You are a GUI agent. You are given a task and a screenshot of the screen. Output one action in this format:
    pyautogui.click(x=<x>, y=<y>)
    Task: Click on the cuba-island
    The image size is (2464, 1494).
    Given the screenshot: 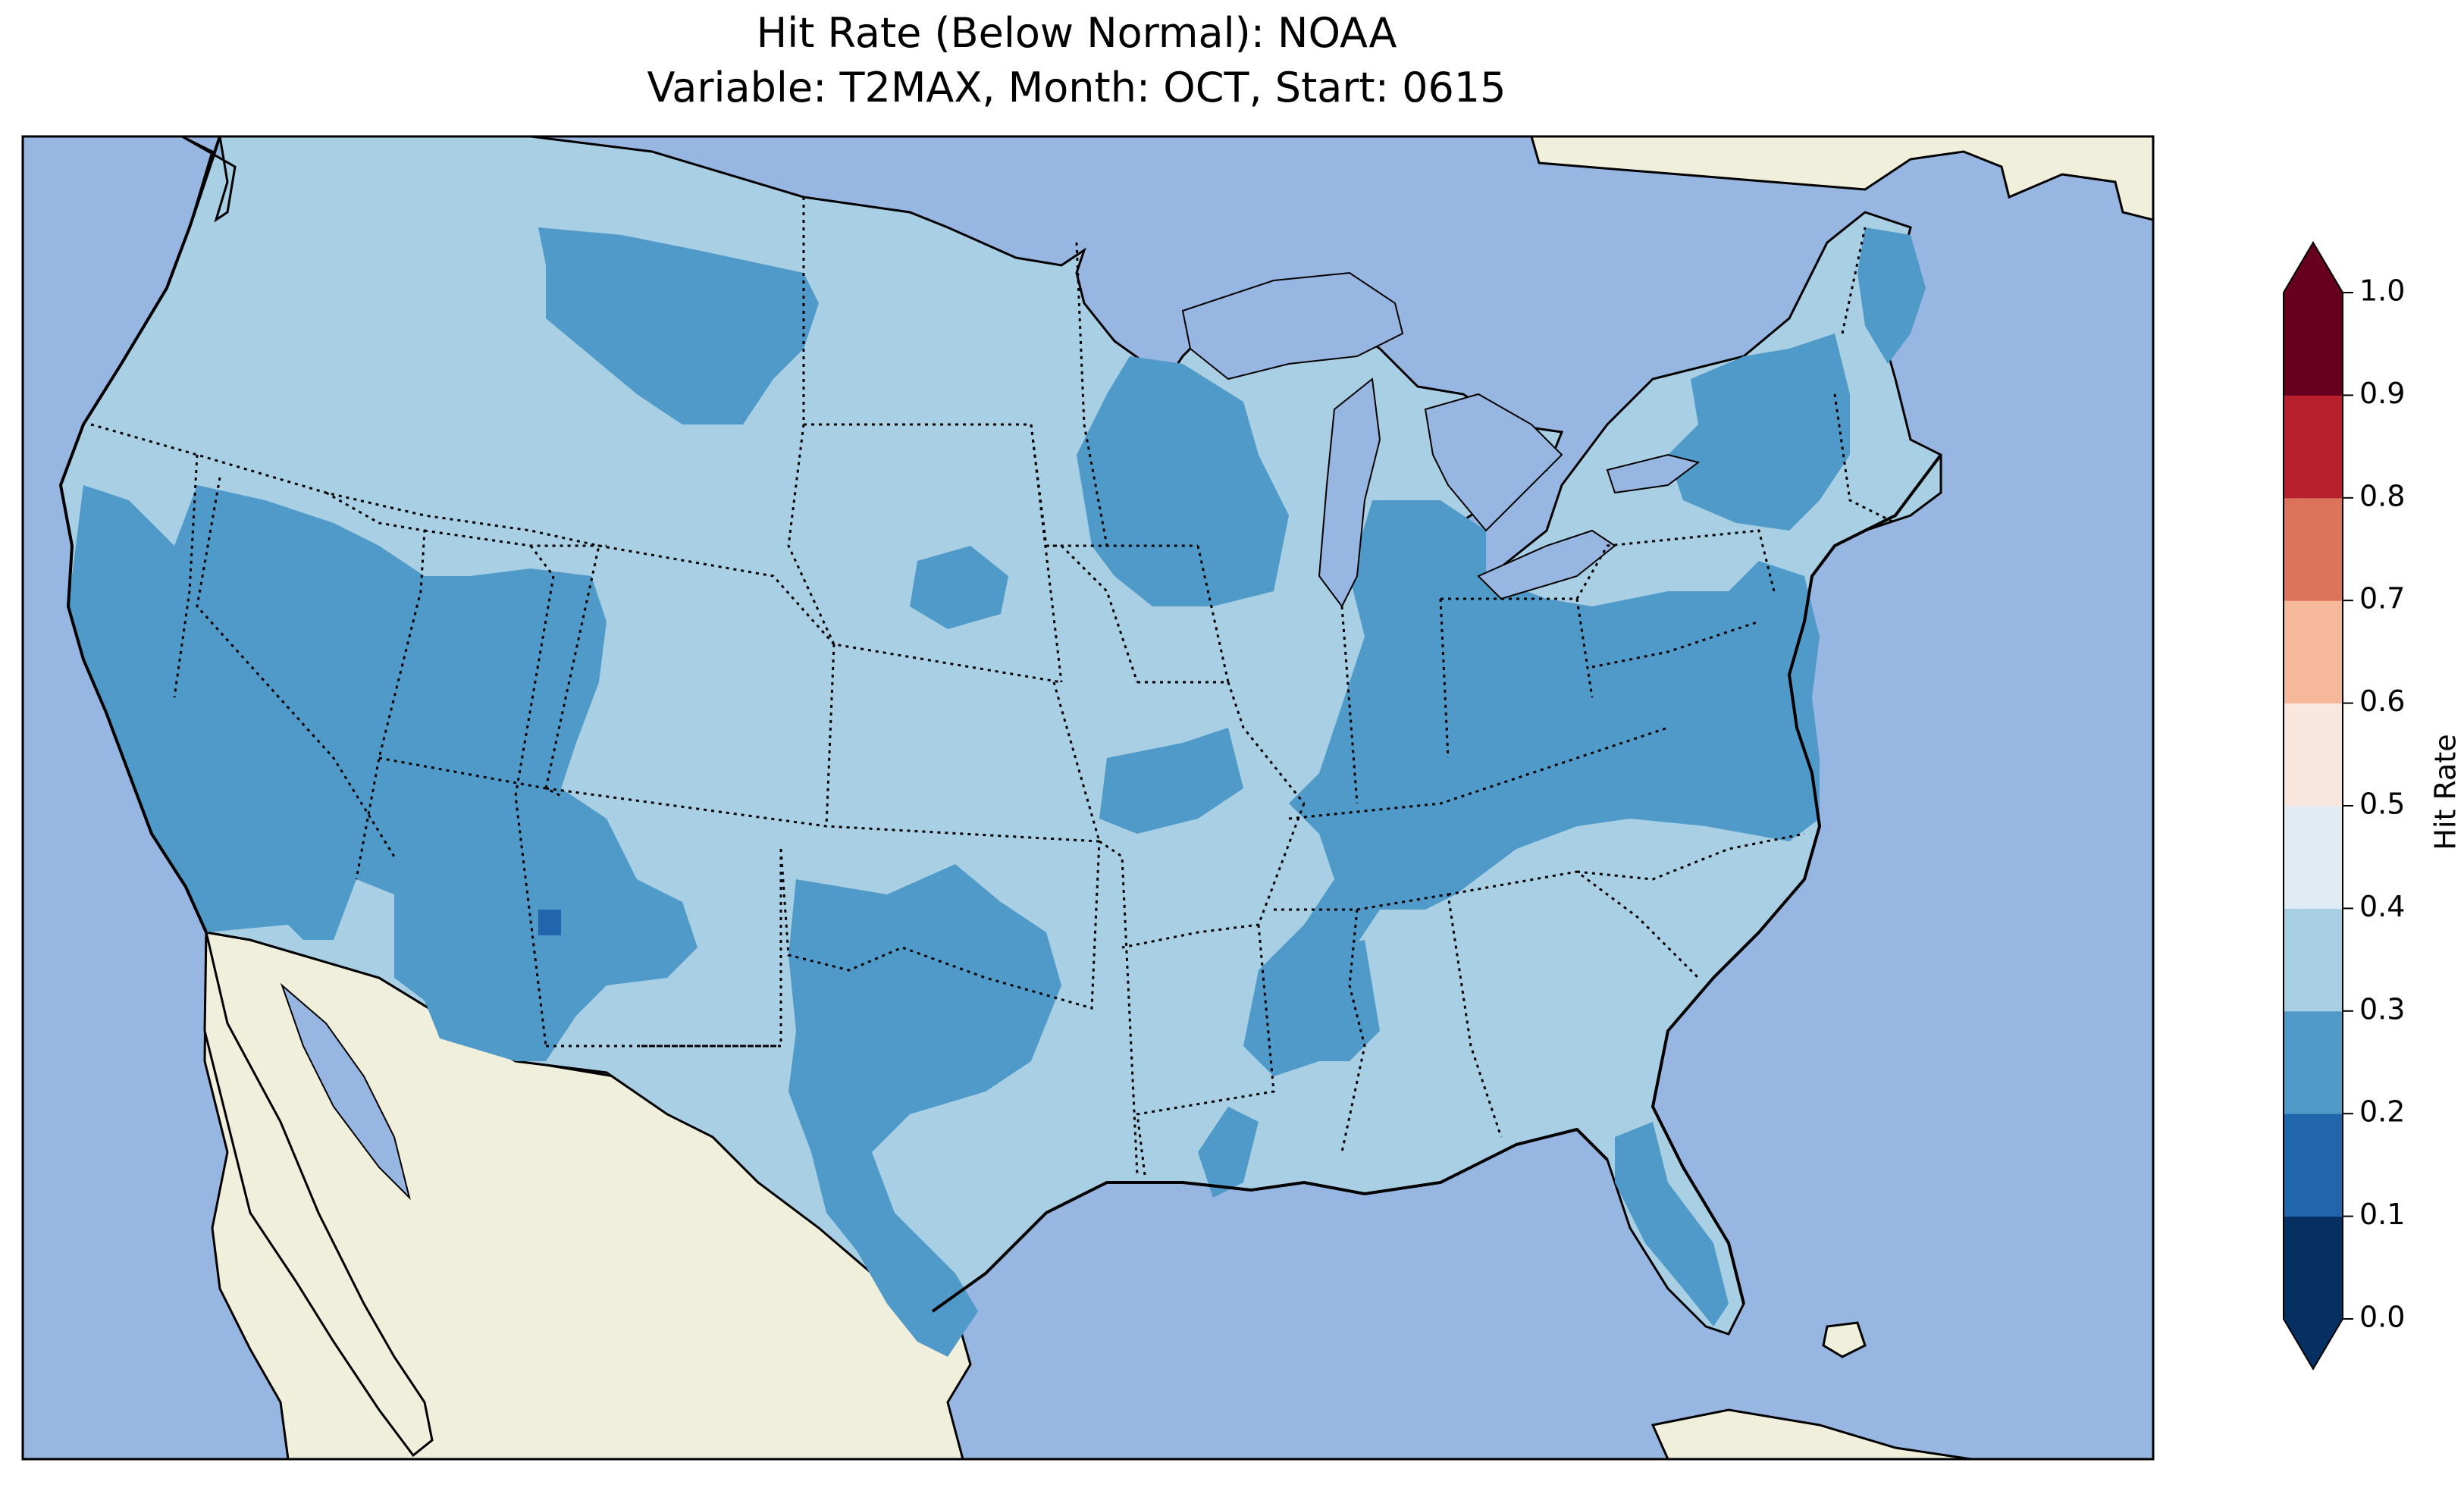 What is the action you would take?
    pyautogui.click(x=1812, y=1433)
    